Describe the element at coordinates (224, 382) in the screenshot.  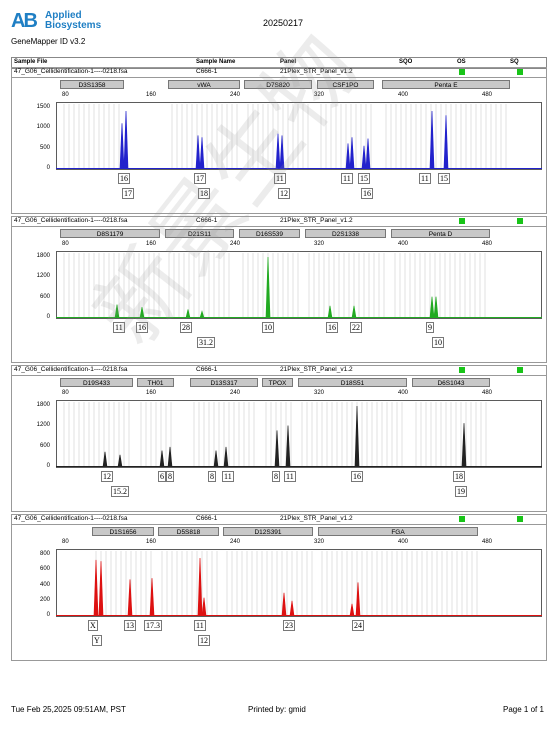
I see `locus-bar: D13S317` at that location.